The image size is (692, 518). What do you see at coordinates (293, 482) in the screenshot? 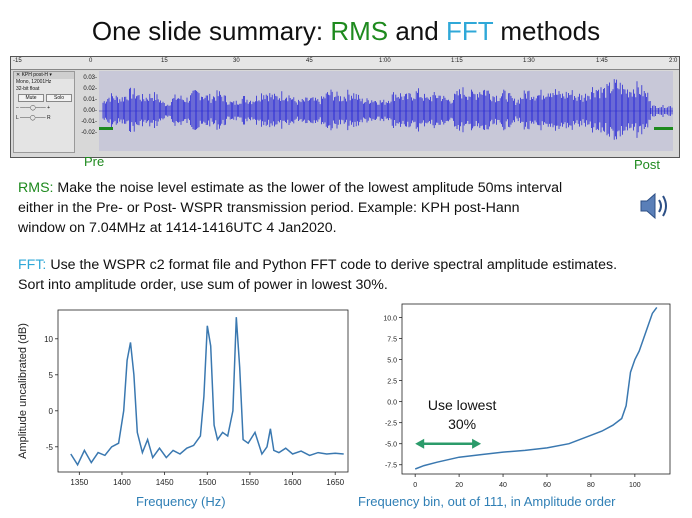
I see `x-tick-label: 1600` at bounding box center [293, 482].